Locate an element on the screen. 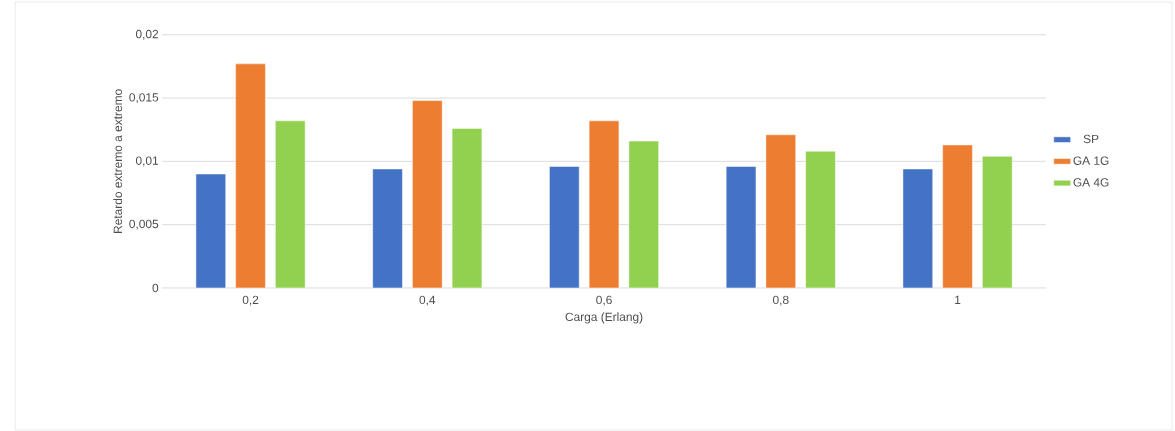  y-tick-label: 0,01 is located at coordinates (147, 161).